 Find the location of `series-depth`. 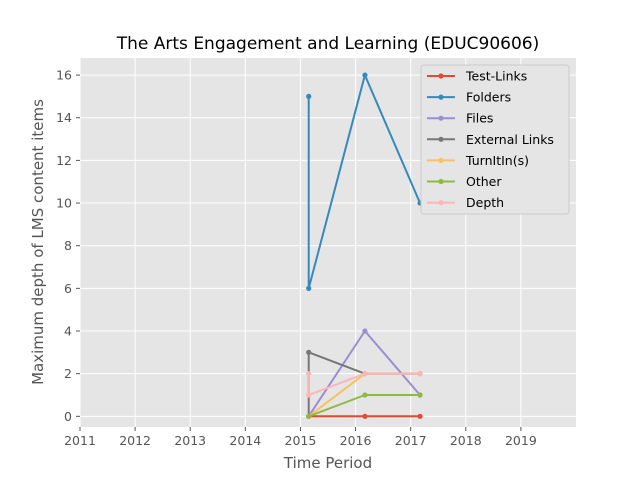

series-depth is located at coordinates (364, 384).